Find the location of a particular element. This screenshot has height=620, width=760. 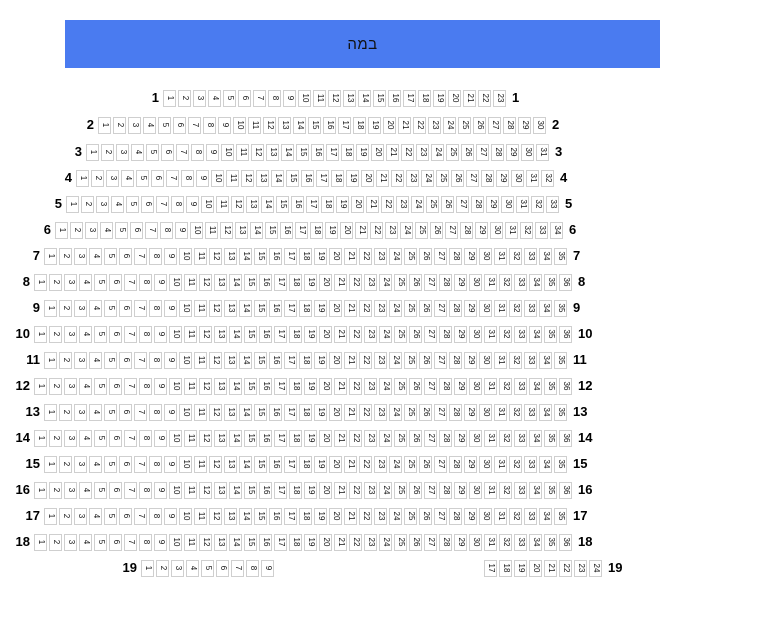

seat: 4 is located at coordinates (95, 516).